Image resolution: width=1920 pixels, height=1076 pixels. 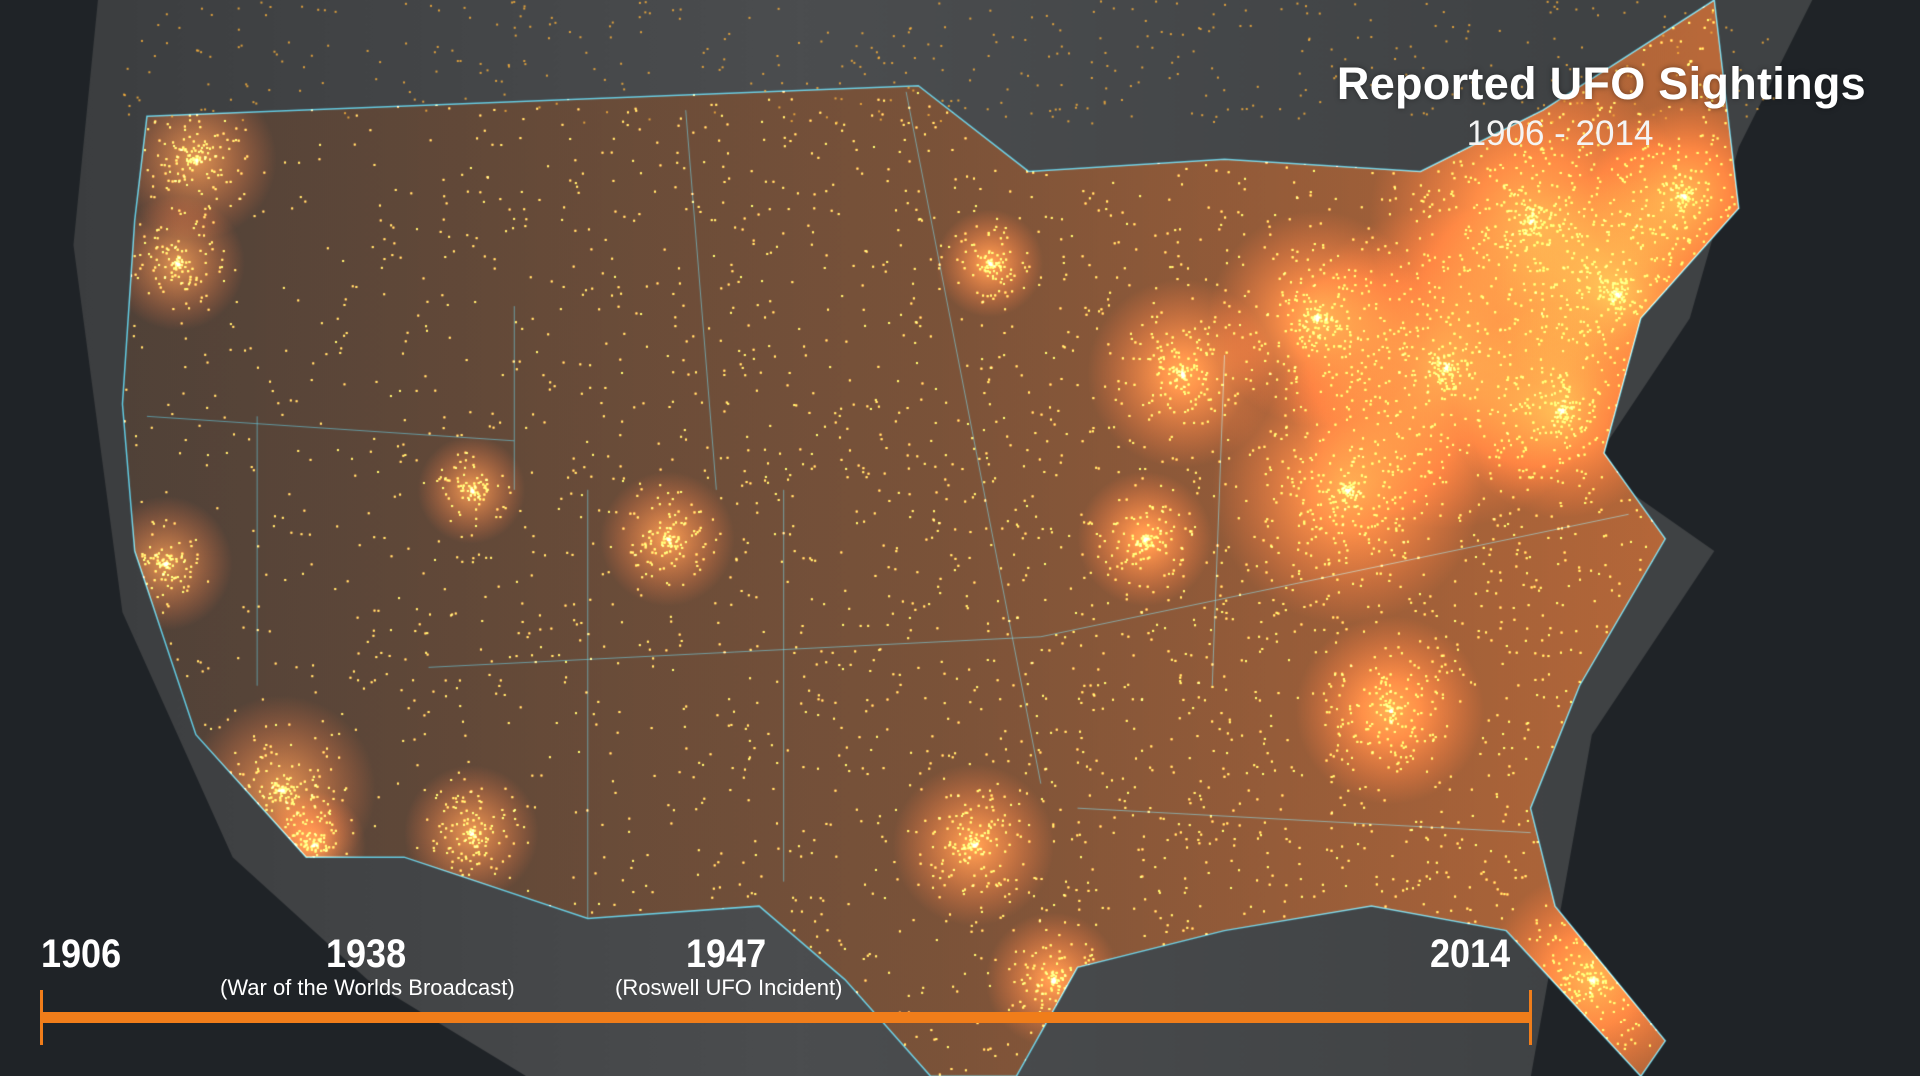 I want to click on timeline-start-year: 1906, so click(x=81, y=954).